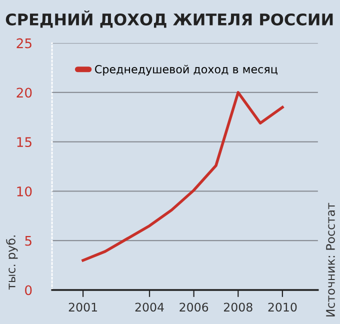 This screenshot has width=340, height=324. I want to click on x-tick-label: 2006, so click(194, 307).